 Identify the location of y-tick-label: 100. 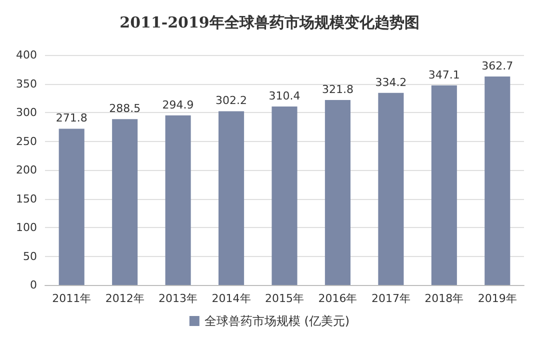
(26, 227).